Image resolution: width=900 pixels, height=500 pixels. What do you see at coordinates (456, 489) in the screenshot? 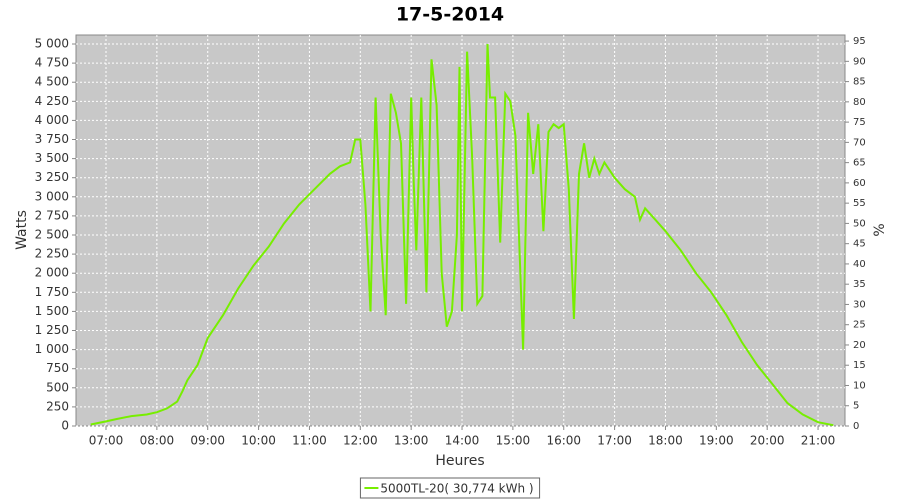
I see `legend-label: 5000TL-20( 30,774 kWh )` at bounding box center [456, 489].